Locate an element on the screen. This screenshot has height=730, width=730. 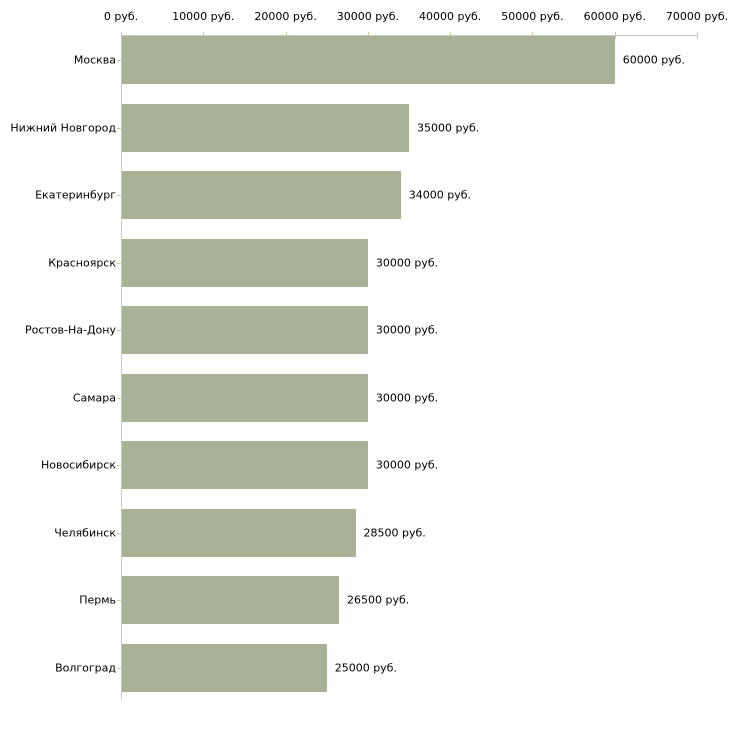
category-label: Нижний Новгород is located at coordinates (63, 127).